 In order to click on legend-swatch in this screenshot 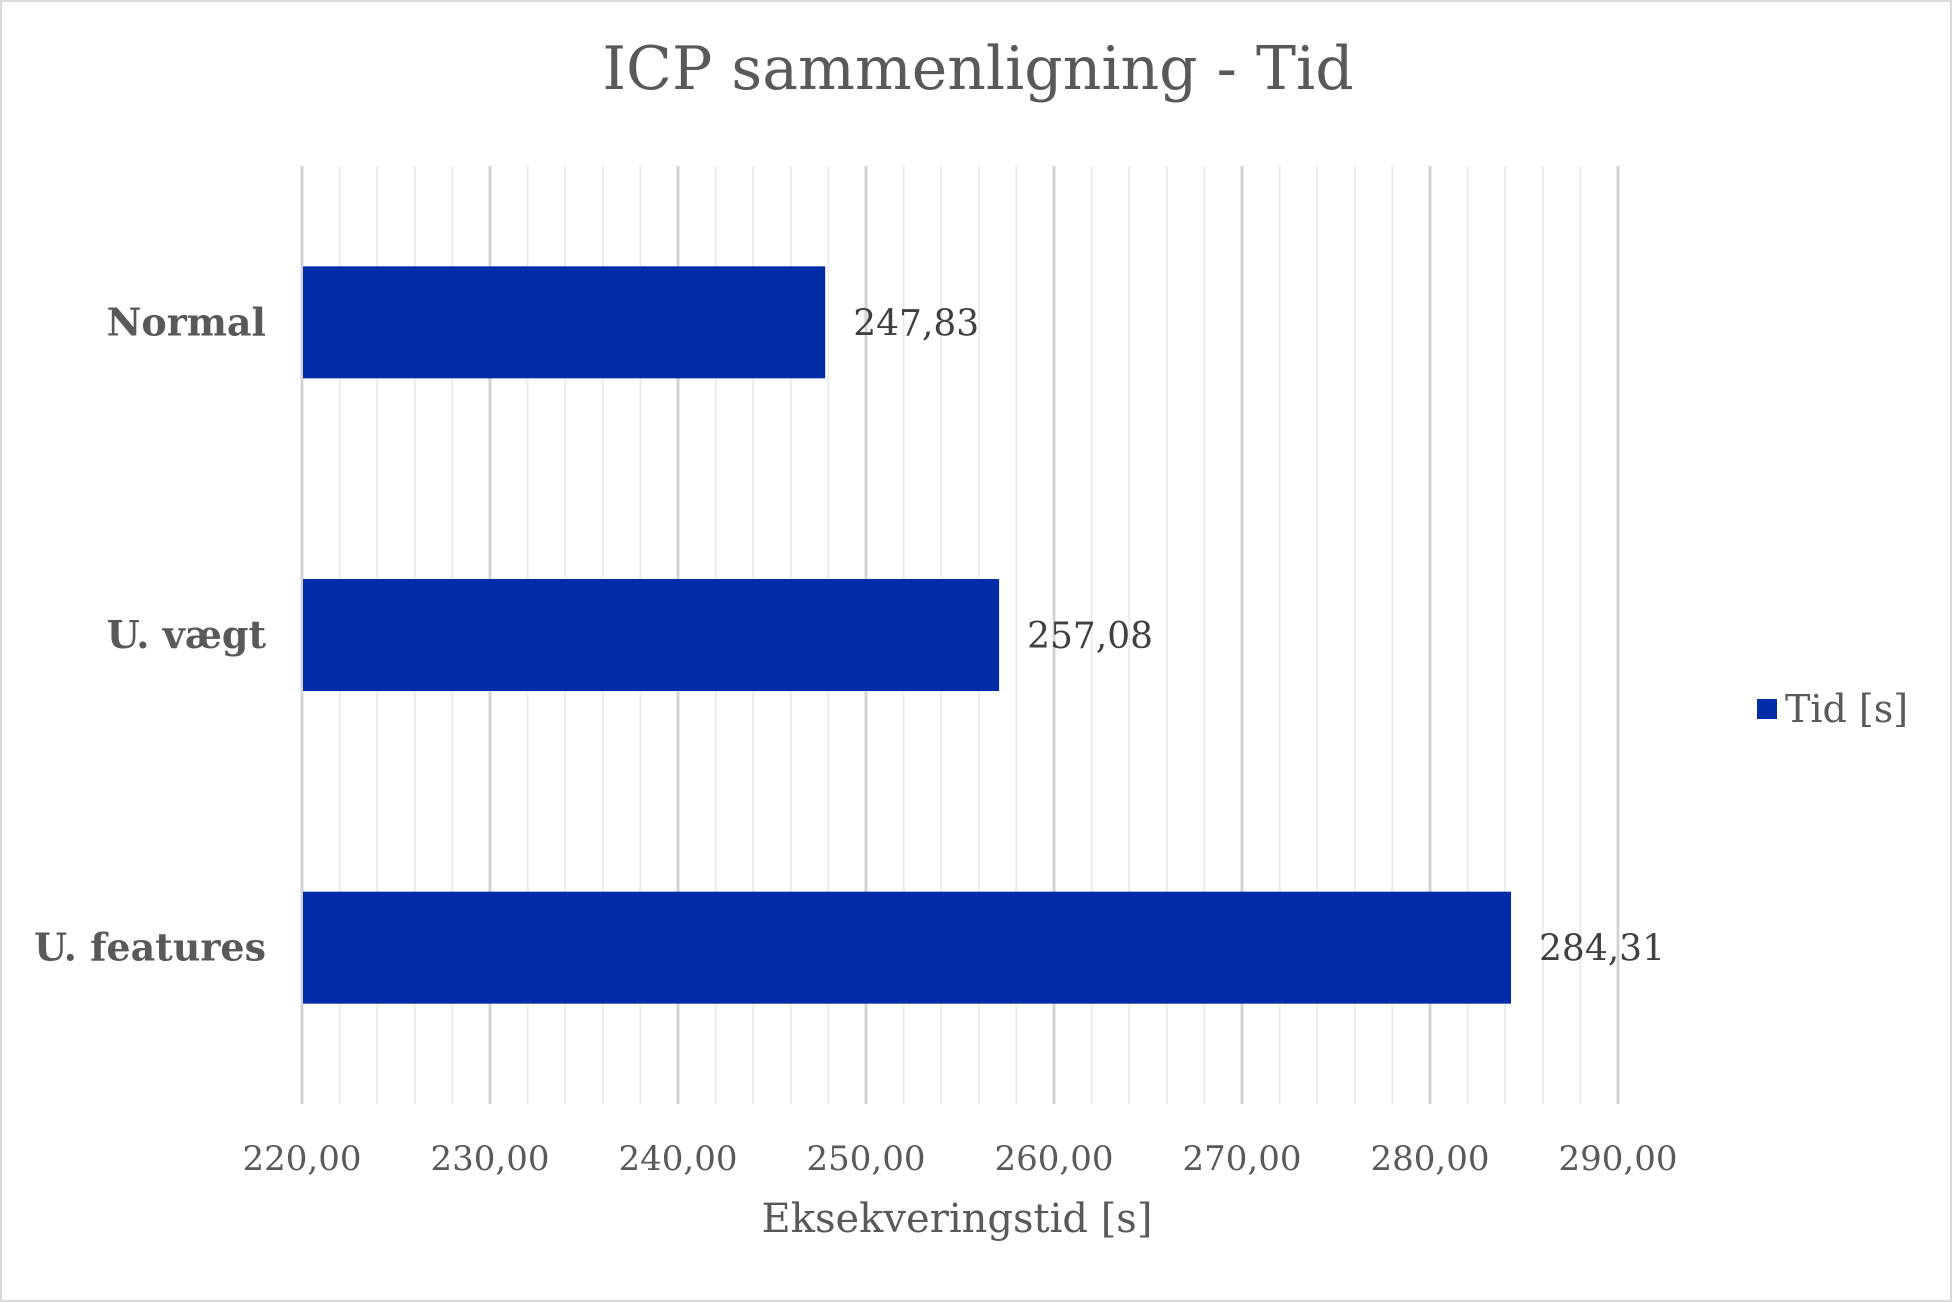, I will do `click(1767, 709)`.